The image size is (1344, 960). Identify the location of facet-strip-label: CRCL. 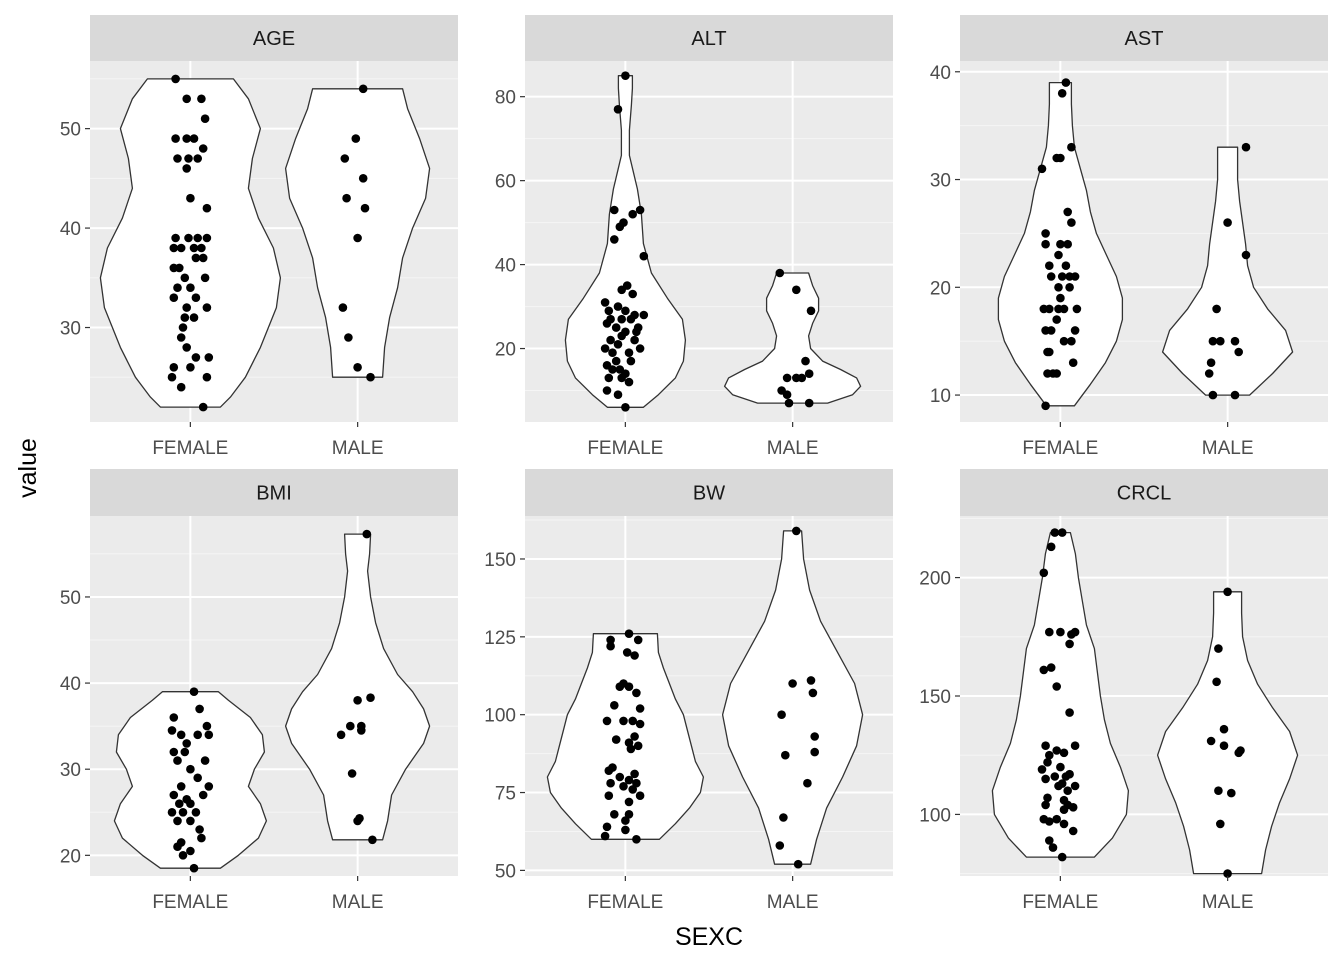
(1144, 494).